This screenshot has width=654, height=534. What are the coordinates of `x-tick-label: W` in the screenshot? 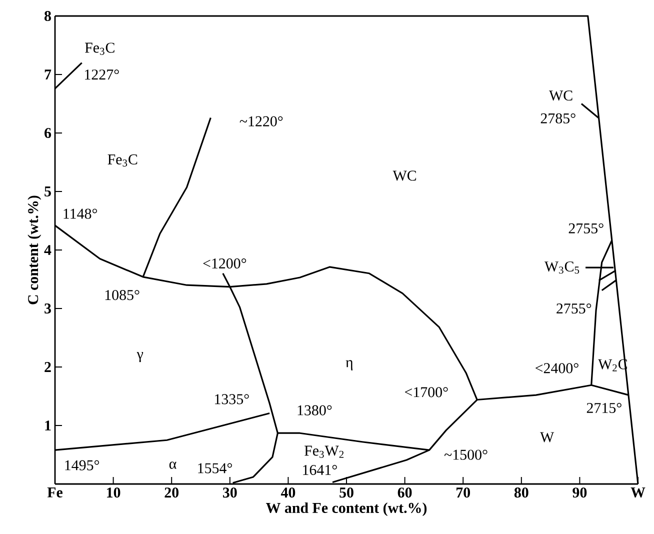 It's located at (638, 493).